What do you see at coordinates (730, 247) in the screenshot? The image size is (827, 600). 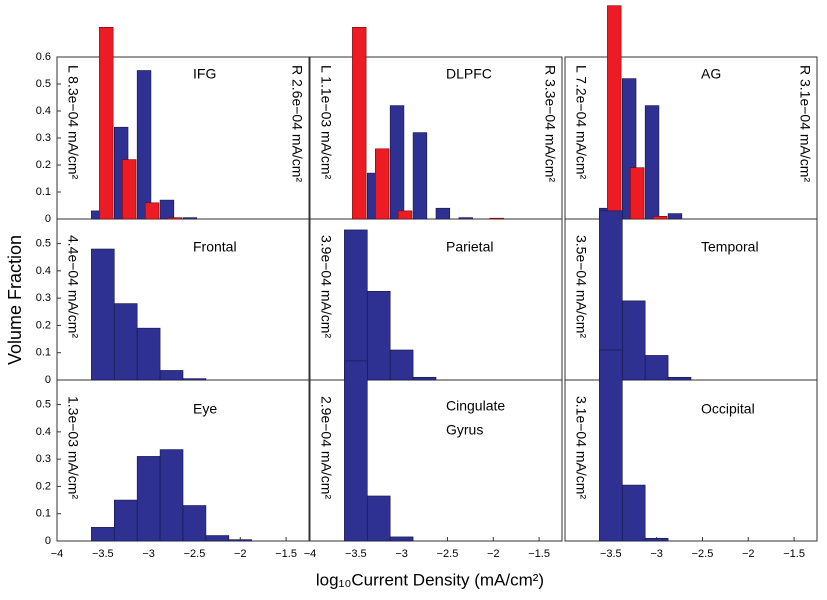 I see `panel-title: Temporal` at bounding box center [730, 247].